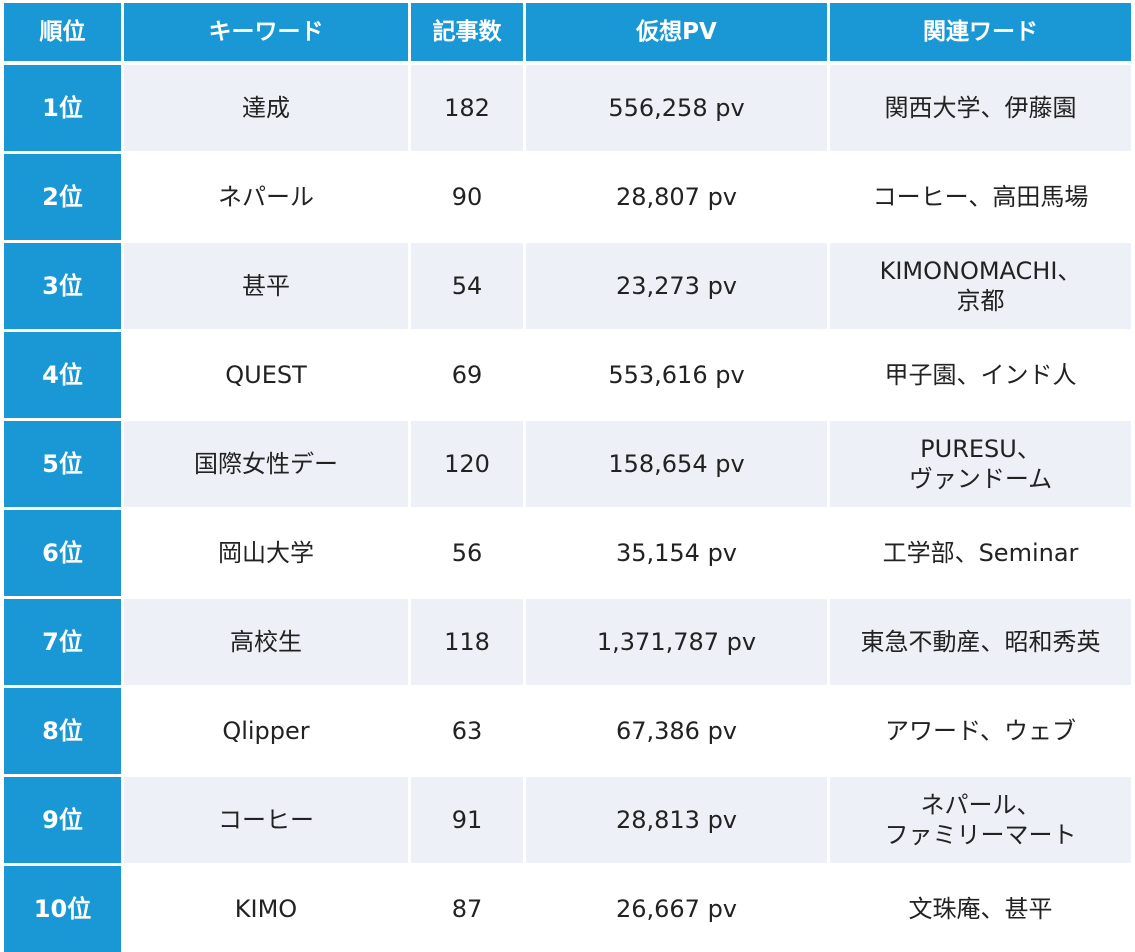  I want to click on articles-cell: 63, so click(467, 731).